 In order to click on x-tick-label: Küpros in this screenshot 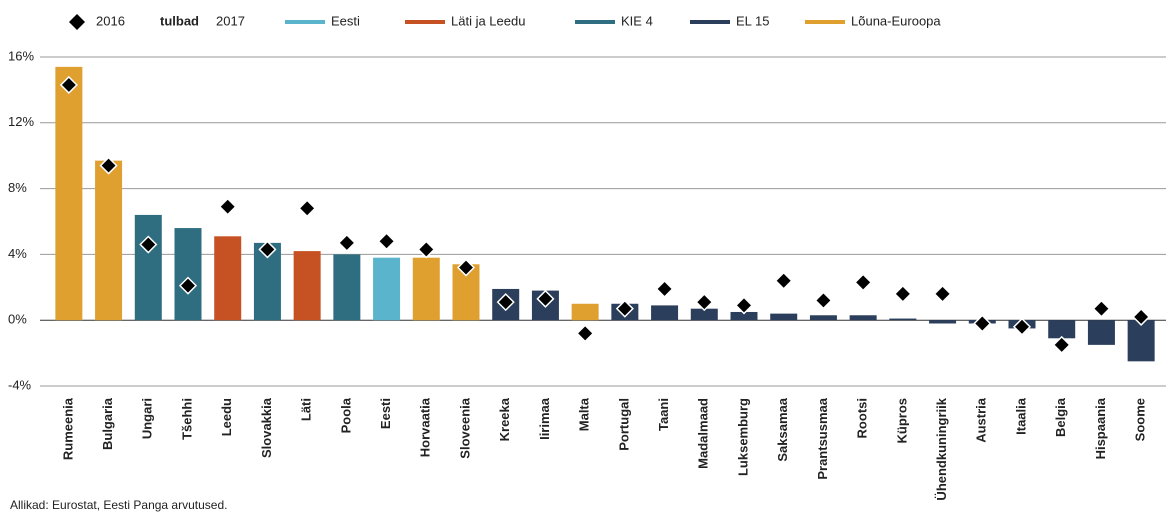, I will do `click(901, 421)`.